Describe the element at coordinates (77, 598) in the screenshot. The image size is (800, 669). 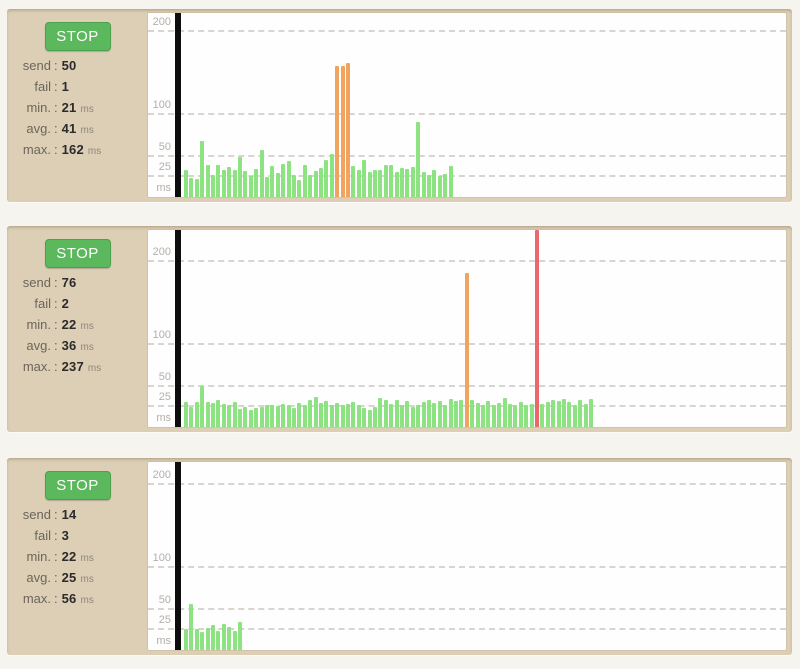
I see `stat-max: max.:56 ms` at that location.